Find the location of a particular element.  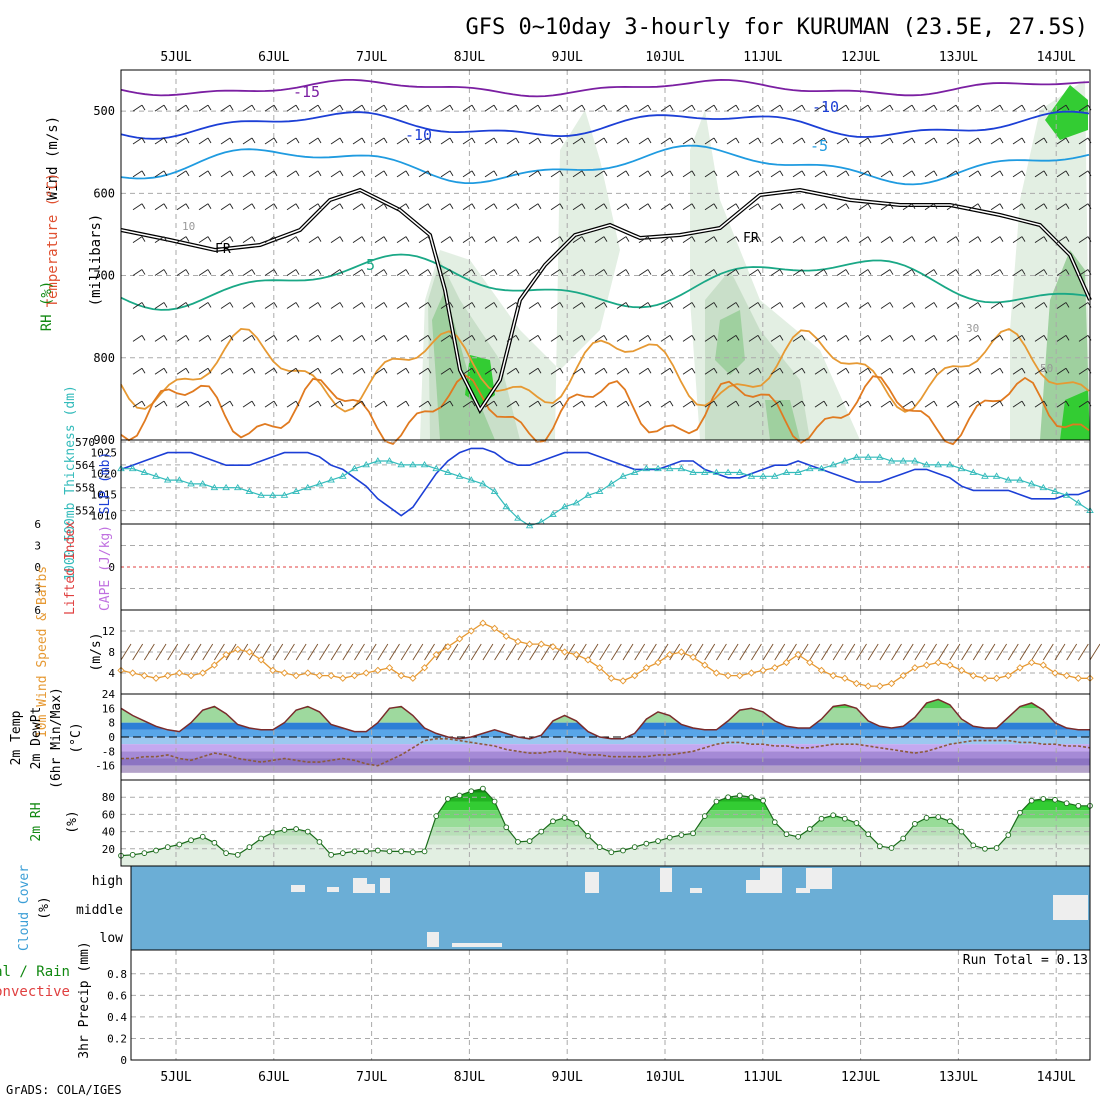

date-label-top: 13JUL is located at coordinates (958, 57).